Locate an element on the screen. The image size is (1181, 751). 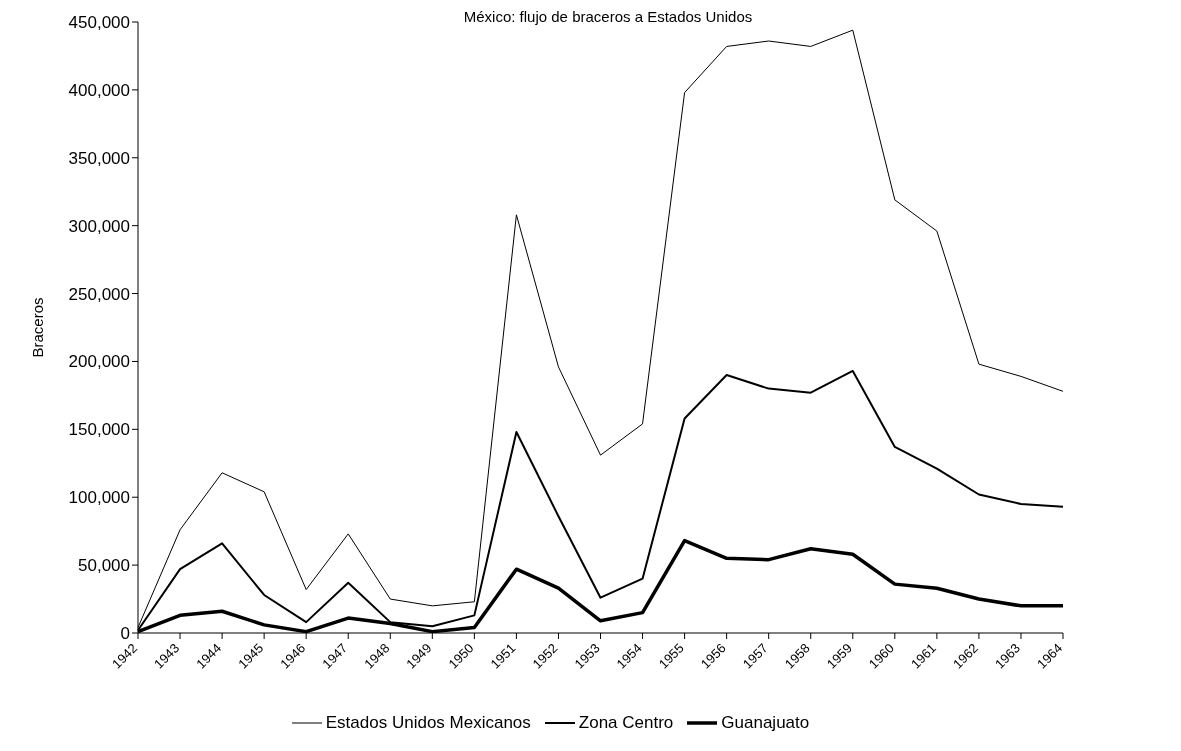
y-tick-label: 0 is located at coordinates (125, 634).